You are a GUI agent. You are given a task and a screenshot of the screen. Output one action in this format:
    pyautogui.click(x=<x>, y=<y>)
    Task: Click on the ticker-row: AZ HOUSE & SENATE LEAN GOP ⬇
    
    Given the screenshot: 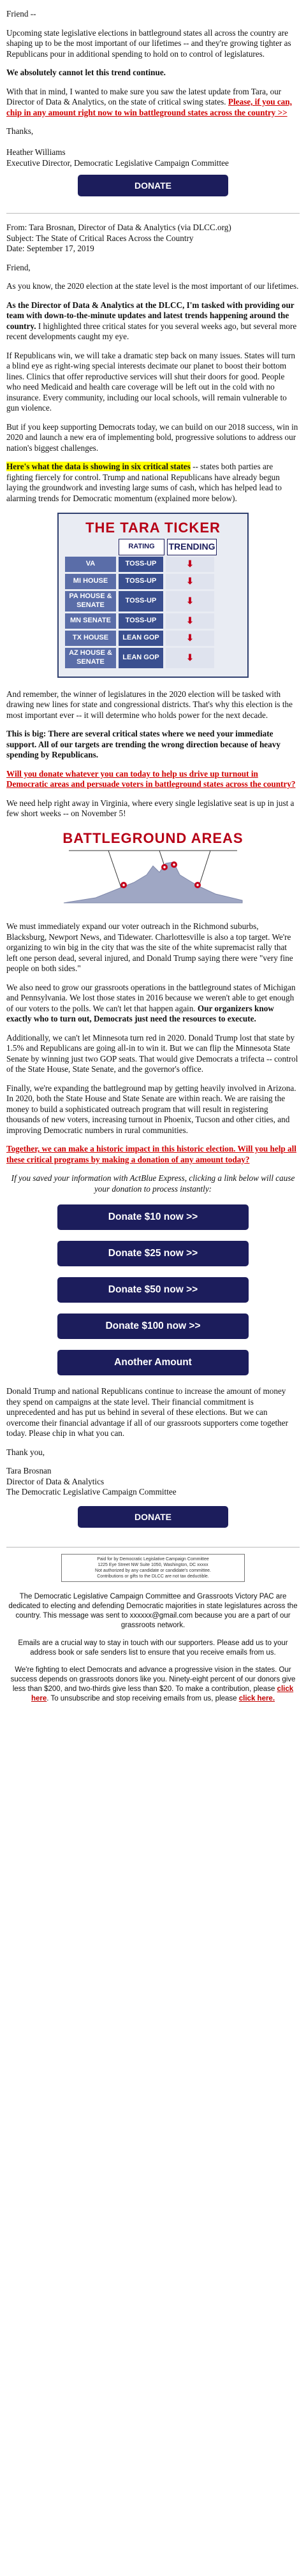 What is the action you would take?
    pyautogui.click(x=153, y=657)
    